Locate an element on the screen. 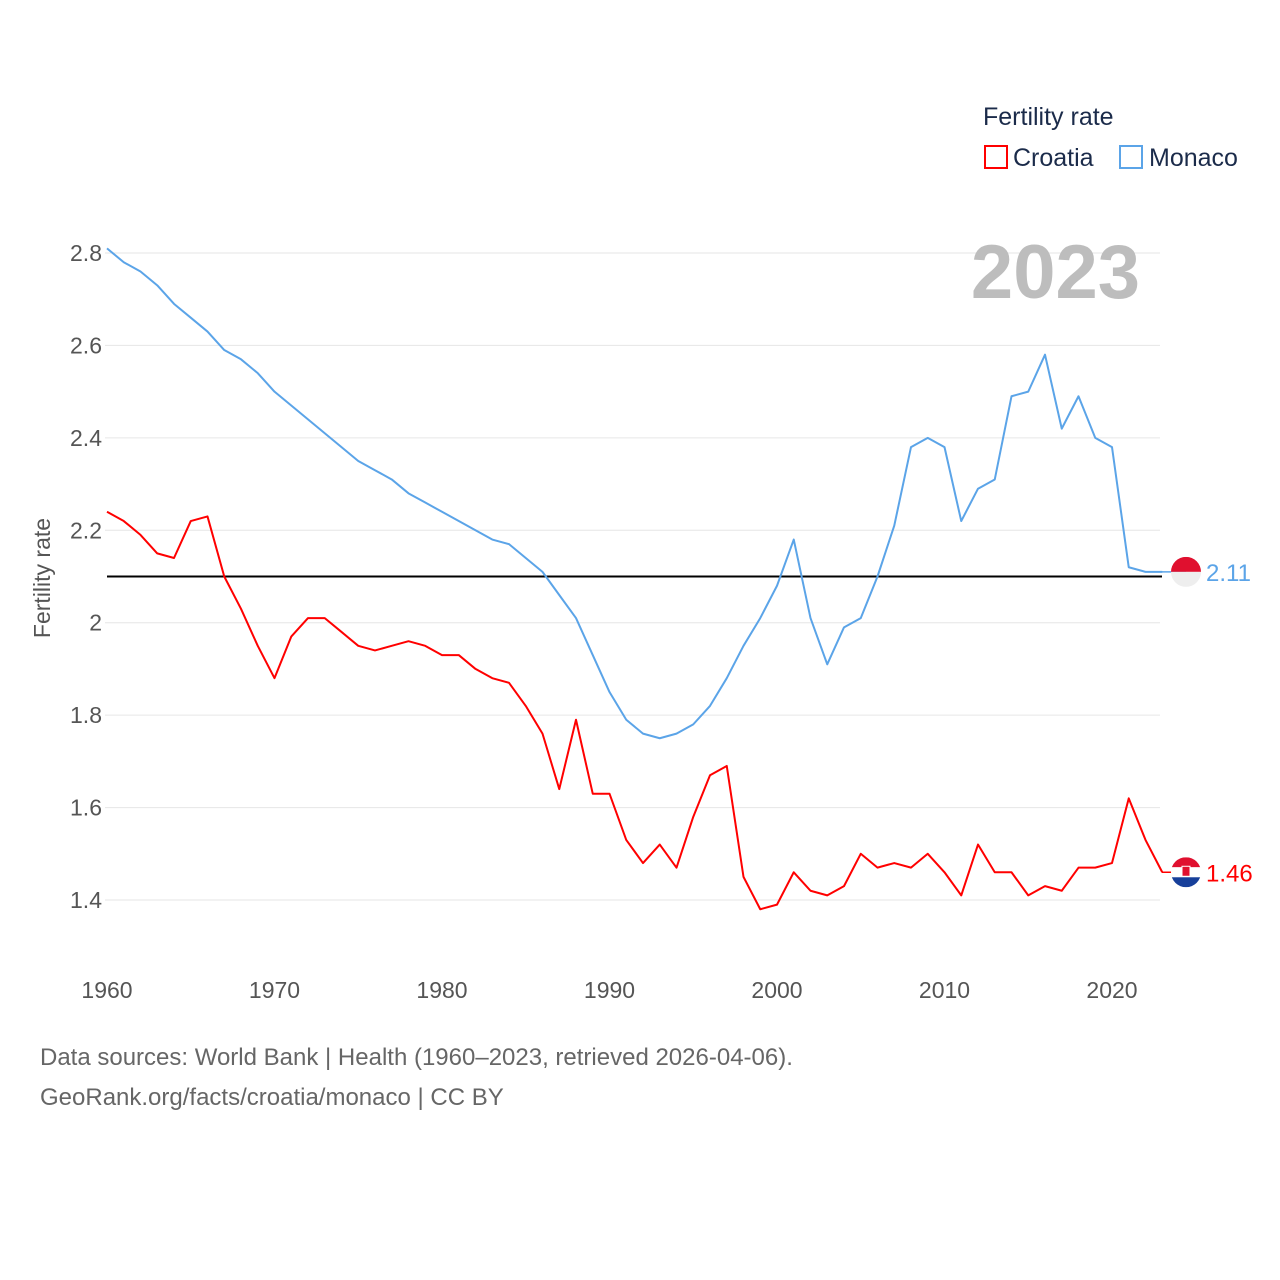  x-tick-label: 1980 is located at coordinates (441, 990).